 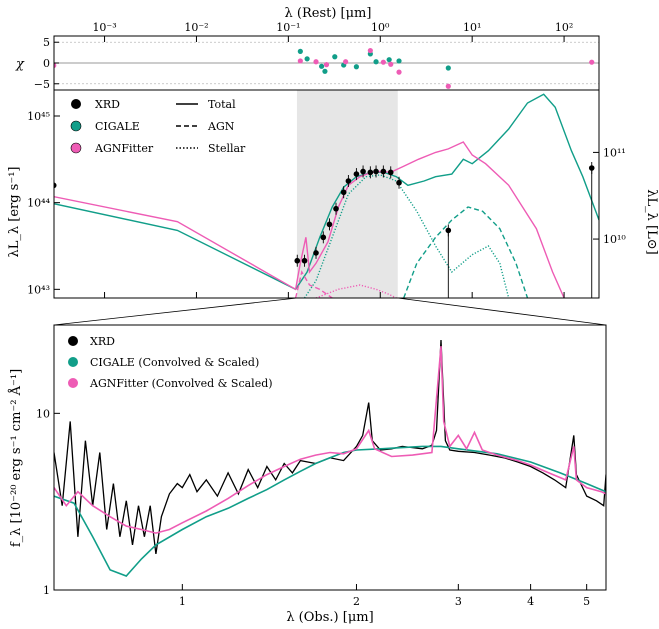 What do you see at coordinates (181, 383) in the screenshot?
I see `spec-legend-agnfitter-label: AGNFitter (Convolved & Scaled)` at bounding box center [181, 383].